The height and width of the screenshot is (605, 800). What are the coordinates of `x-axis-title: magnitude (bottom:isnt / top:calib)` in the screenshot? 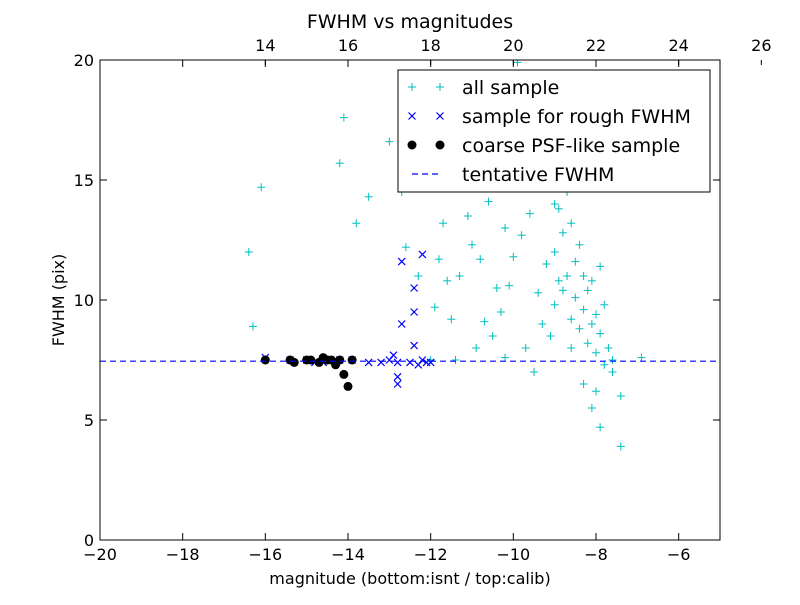 It's located at (409, 578).